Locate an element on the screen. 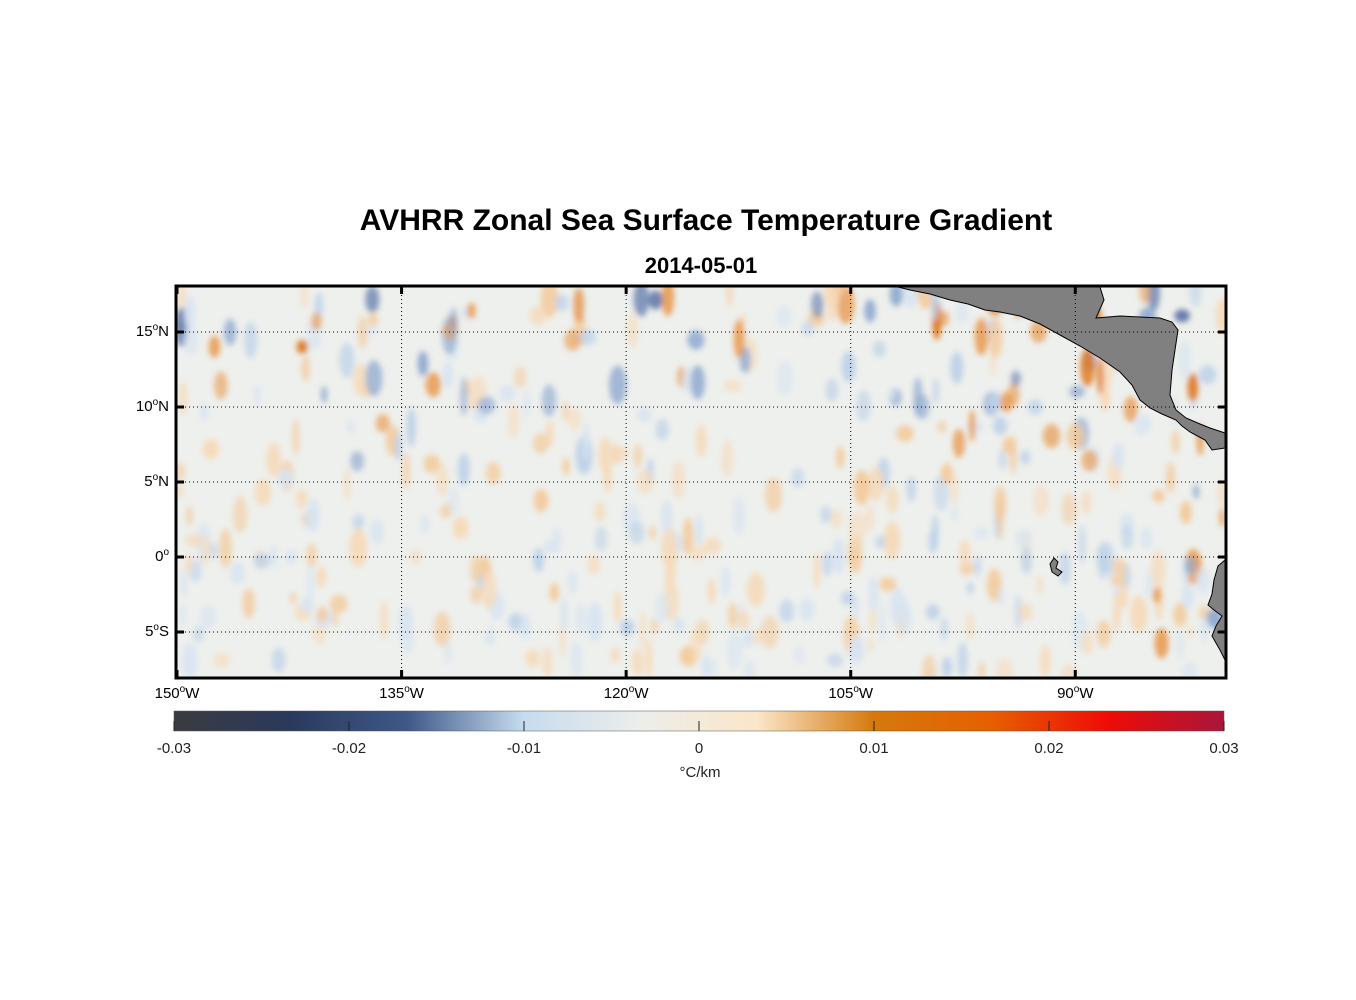 This screenshot has height=1000, width=1356. south-america-land is located at coordinates (1216, 610).